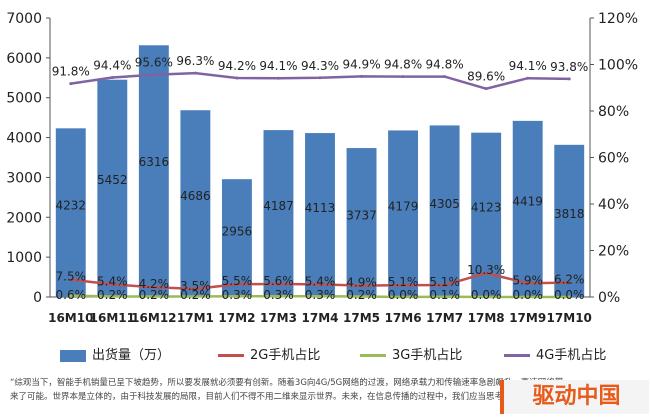 The image size is (650, 417). What do you see at coordinates (231, 355) in the screenshot?
I see `legend-swatch-2g` at bounding box center [231, 355].